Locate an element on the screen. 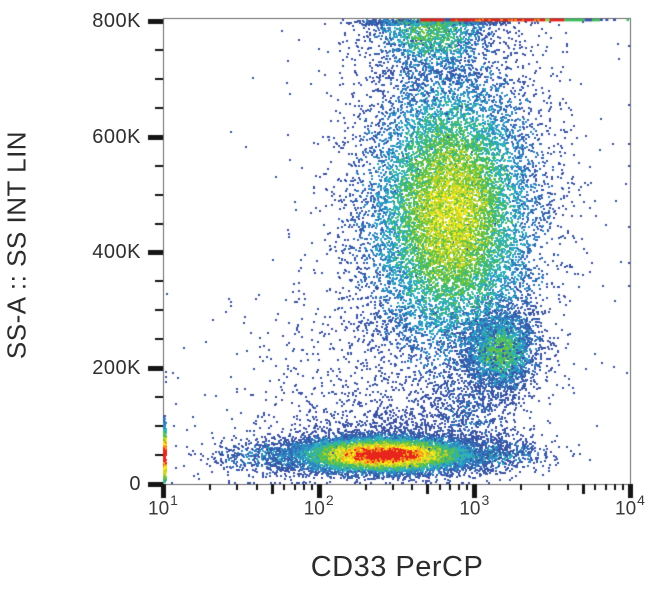 The height and width of the screenshot is (612, 650). x-tick-label: 10¹ is located at coordinates (163, 506).